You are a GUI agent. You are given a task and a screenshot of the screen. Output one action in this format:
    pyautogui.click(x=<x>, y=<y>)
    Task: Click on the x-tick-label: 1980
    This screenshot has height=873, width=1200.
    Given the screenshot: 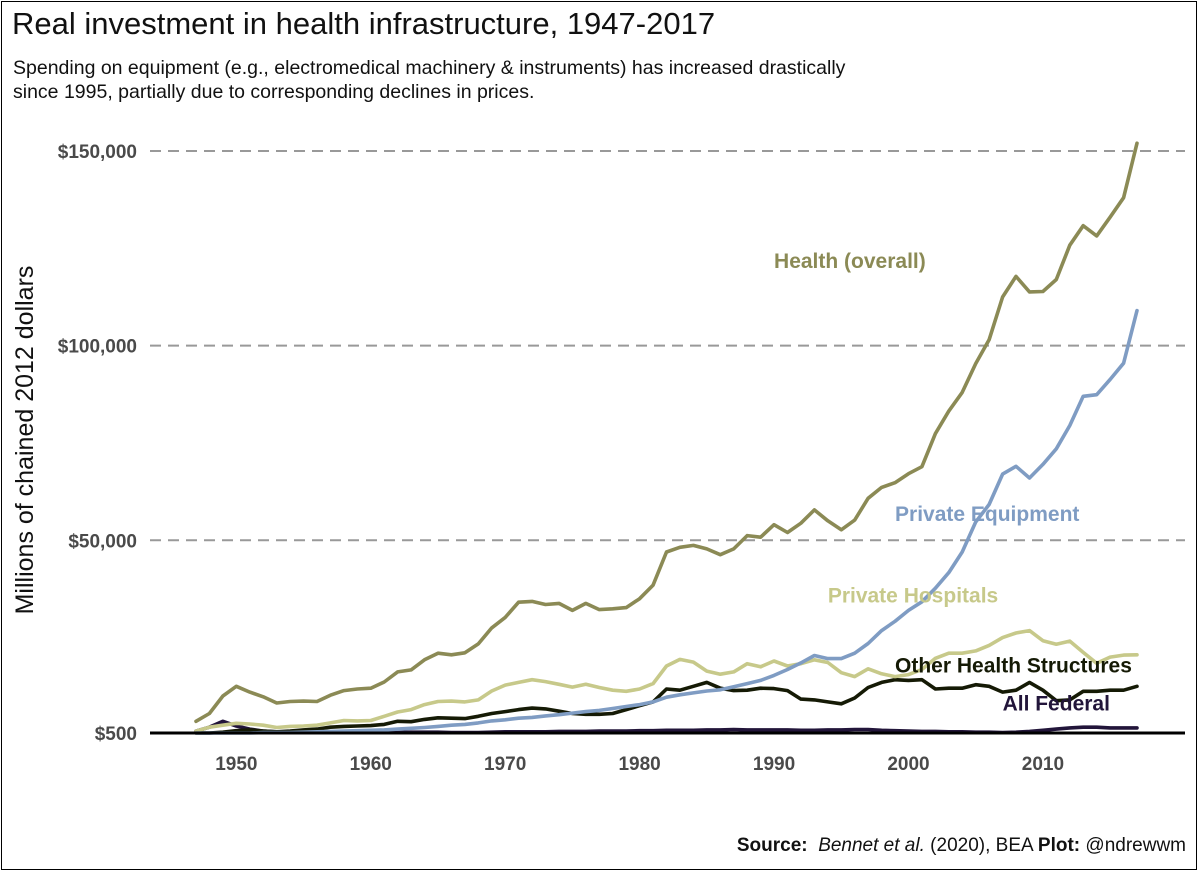 What is the action you would take?
    pyautogui.click(x=639, y=764)
    